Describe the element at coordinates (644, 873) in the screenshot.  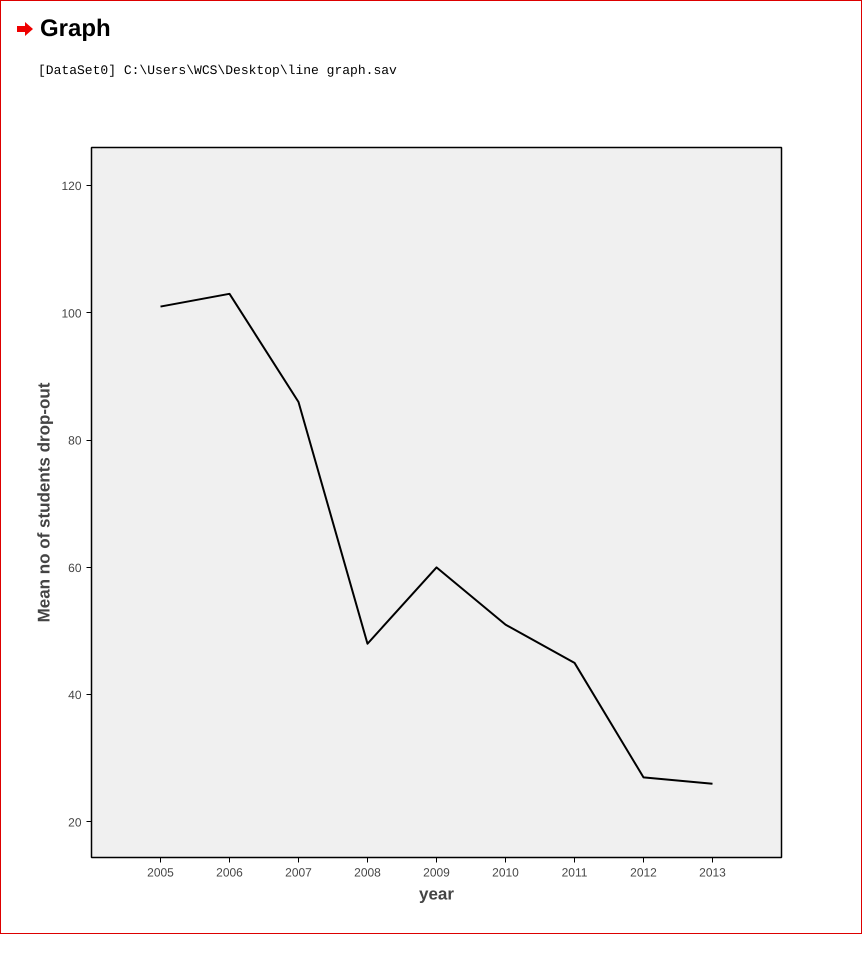
I see `x-tick-label: 2012` at that location.